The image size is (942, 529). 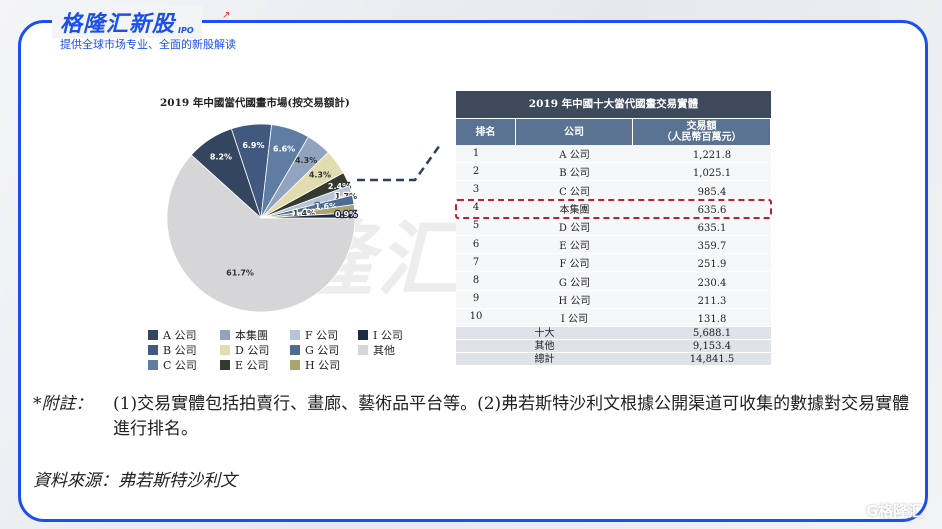 What do you see at coordinates (613, 281) in the screenshot?
I see `table-row: 8 G 公司 230.4` at bounding box center [613, 281].